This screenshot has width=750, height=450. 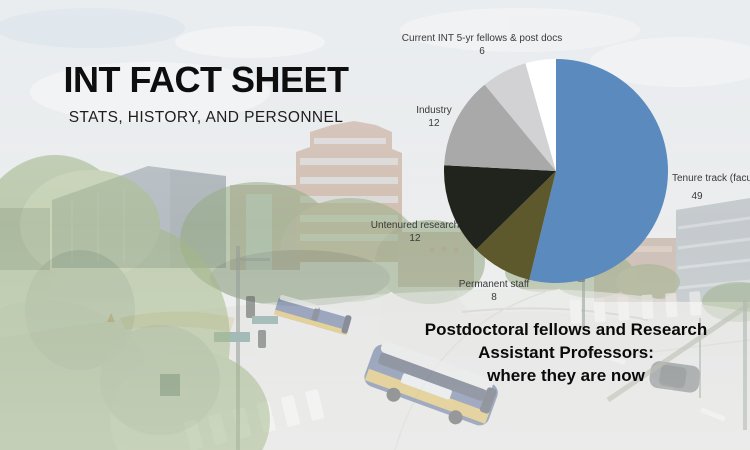 I want to click on pie-label-text: Current INT 5-yr fellows & post docs, so click(x=482, y=38).